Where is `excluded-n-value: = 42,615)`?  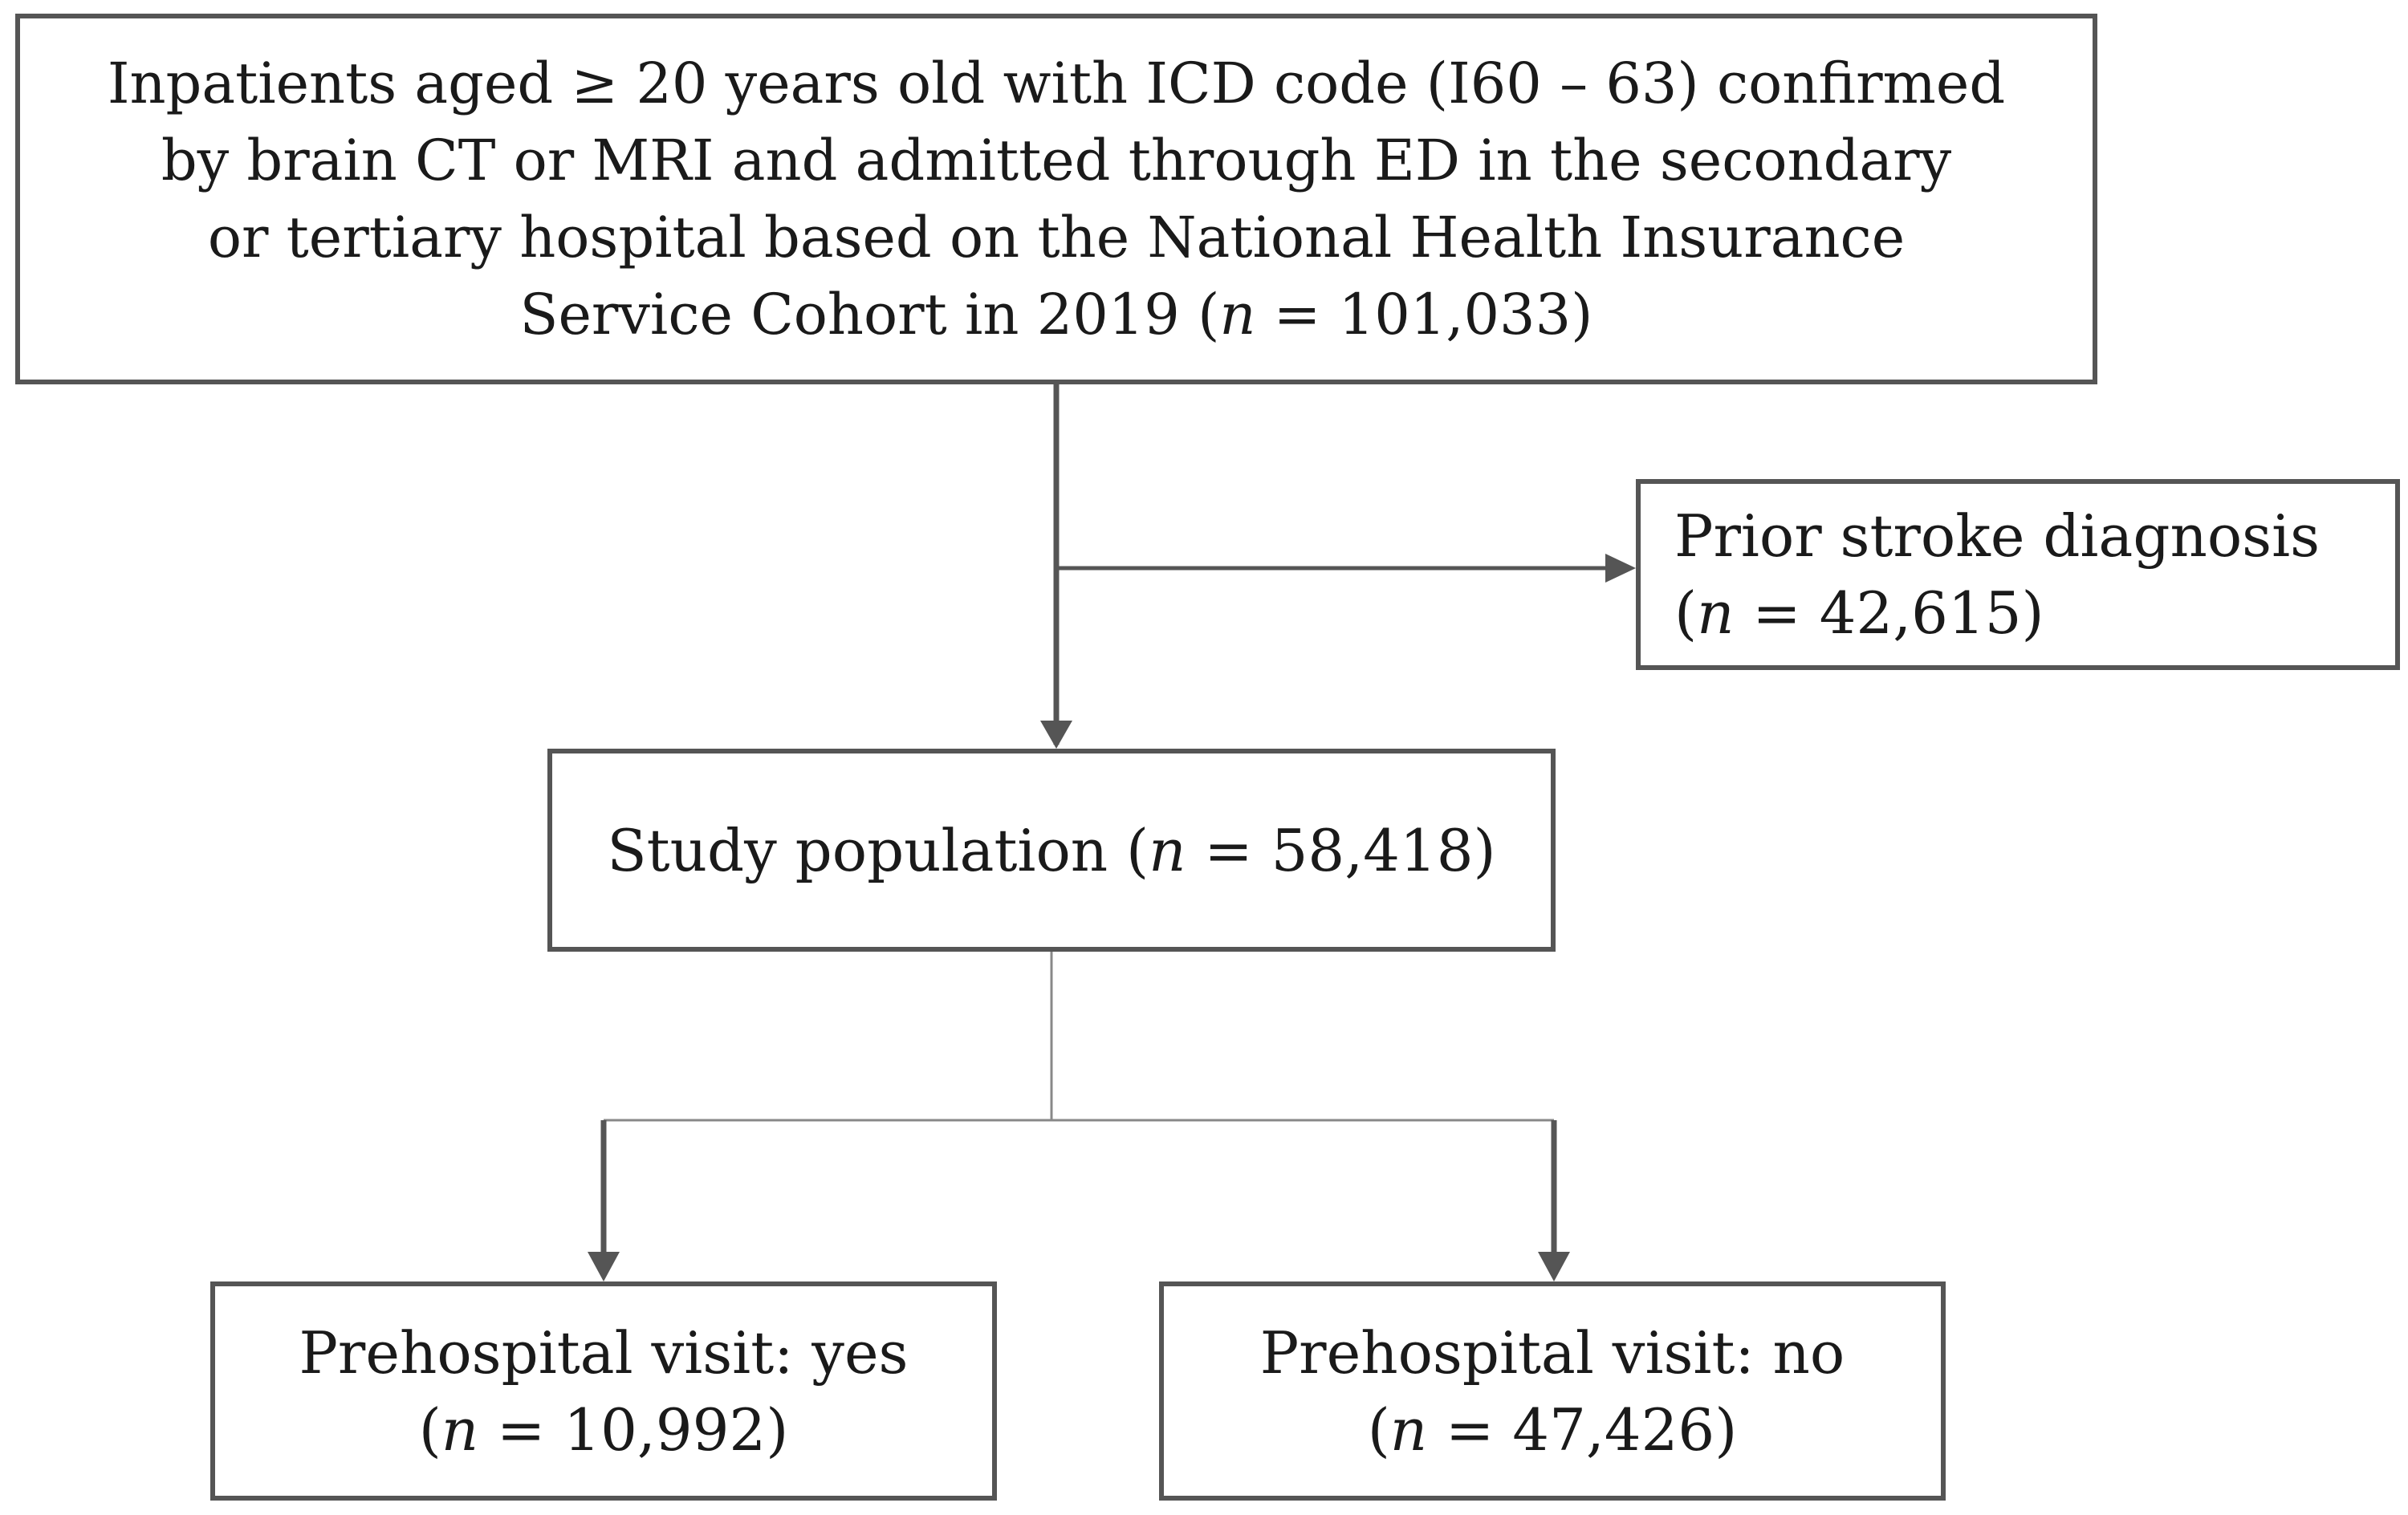
excluded-n-value: = 42,615) is located at coordinates (1889, 613).